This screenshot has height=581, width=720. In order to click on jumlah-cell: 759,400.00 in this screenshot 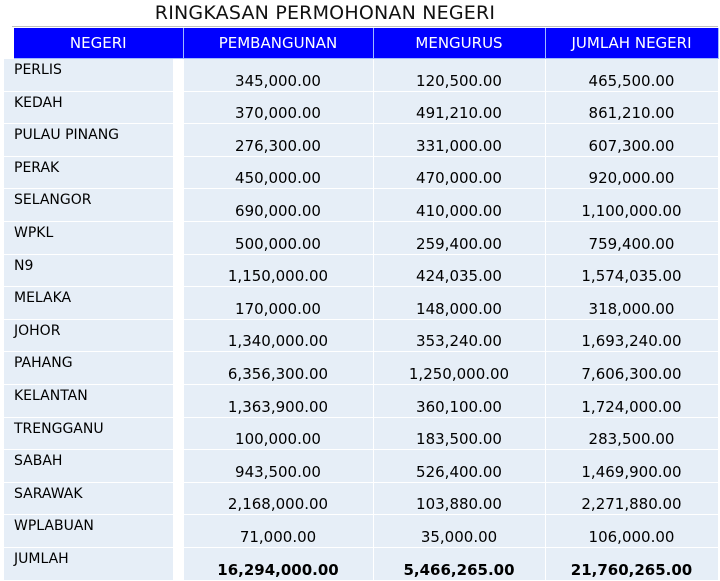, I will do `click(632, 238)`.